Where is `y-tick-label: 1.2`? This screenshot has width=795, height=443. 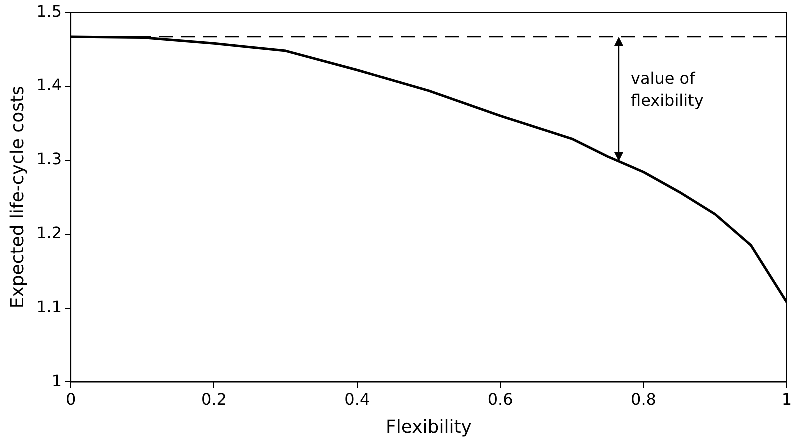
y-tick-label: 1.2 is located at coordinates (49, 233).